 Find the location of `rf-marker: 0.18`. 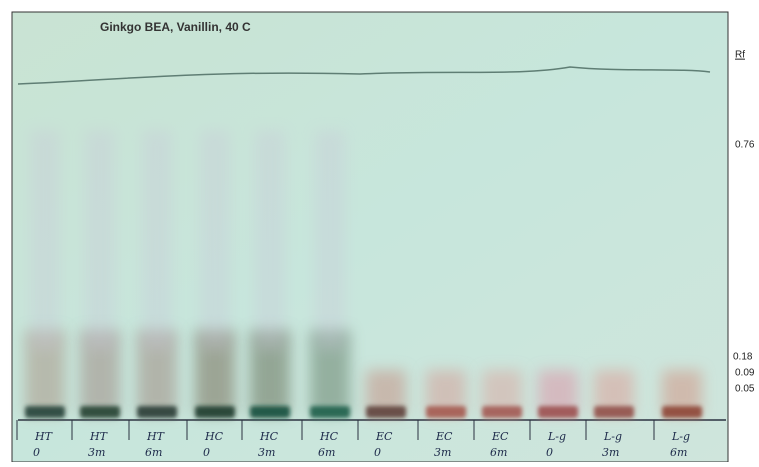

rf-marker: 0.18 is located at coordinates (743, 357).